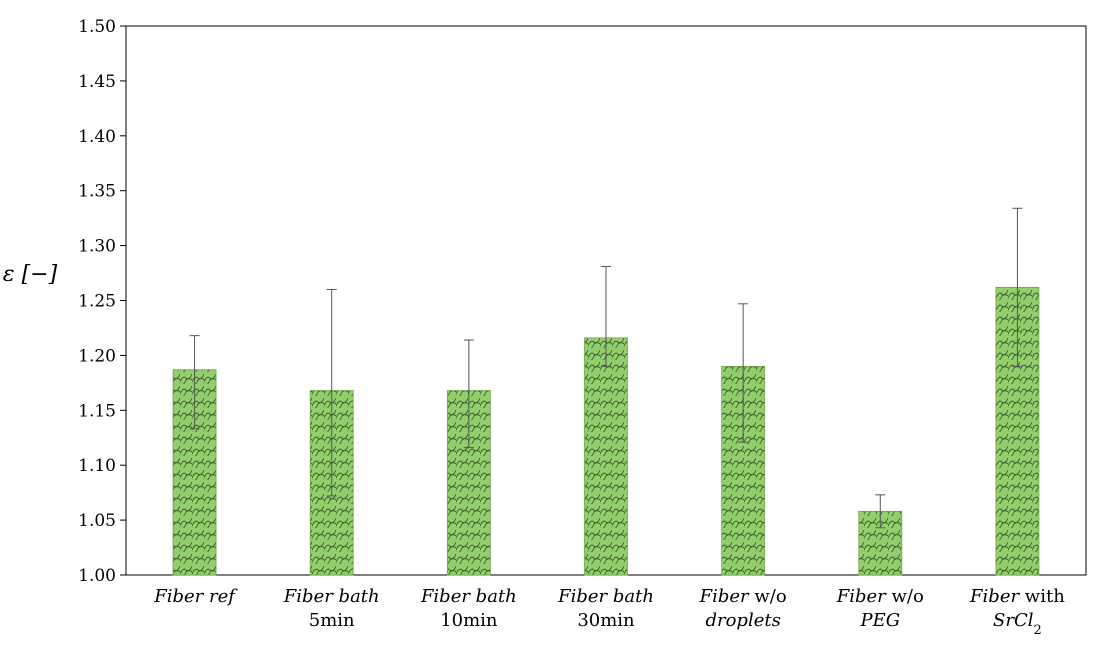 The width and height of the screenshot is (1099, 649). I want to click on y-tick-label: 1.35, so click(97, 192).